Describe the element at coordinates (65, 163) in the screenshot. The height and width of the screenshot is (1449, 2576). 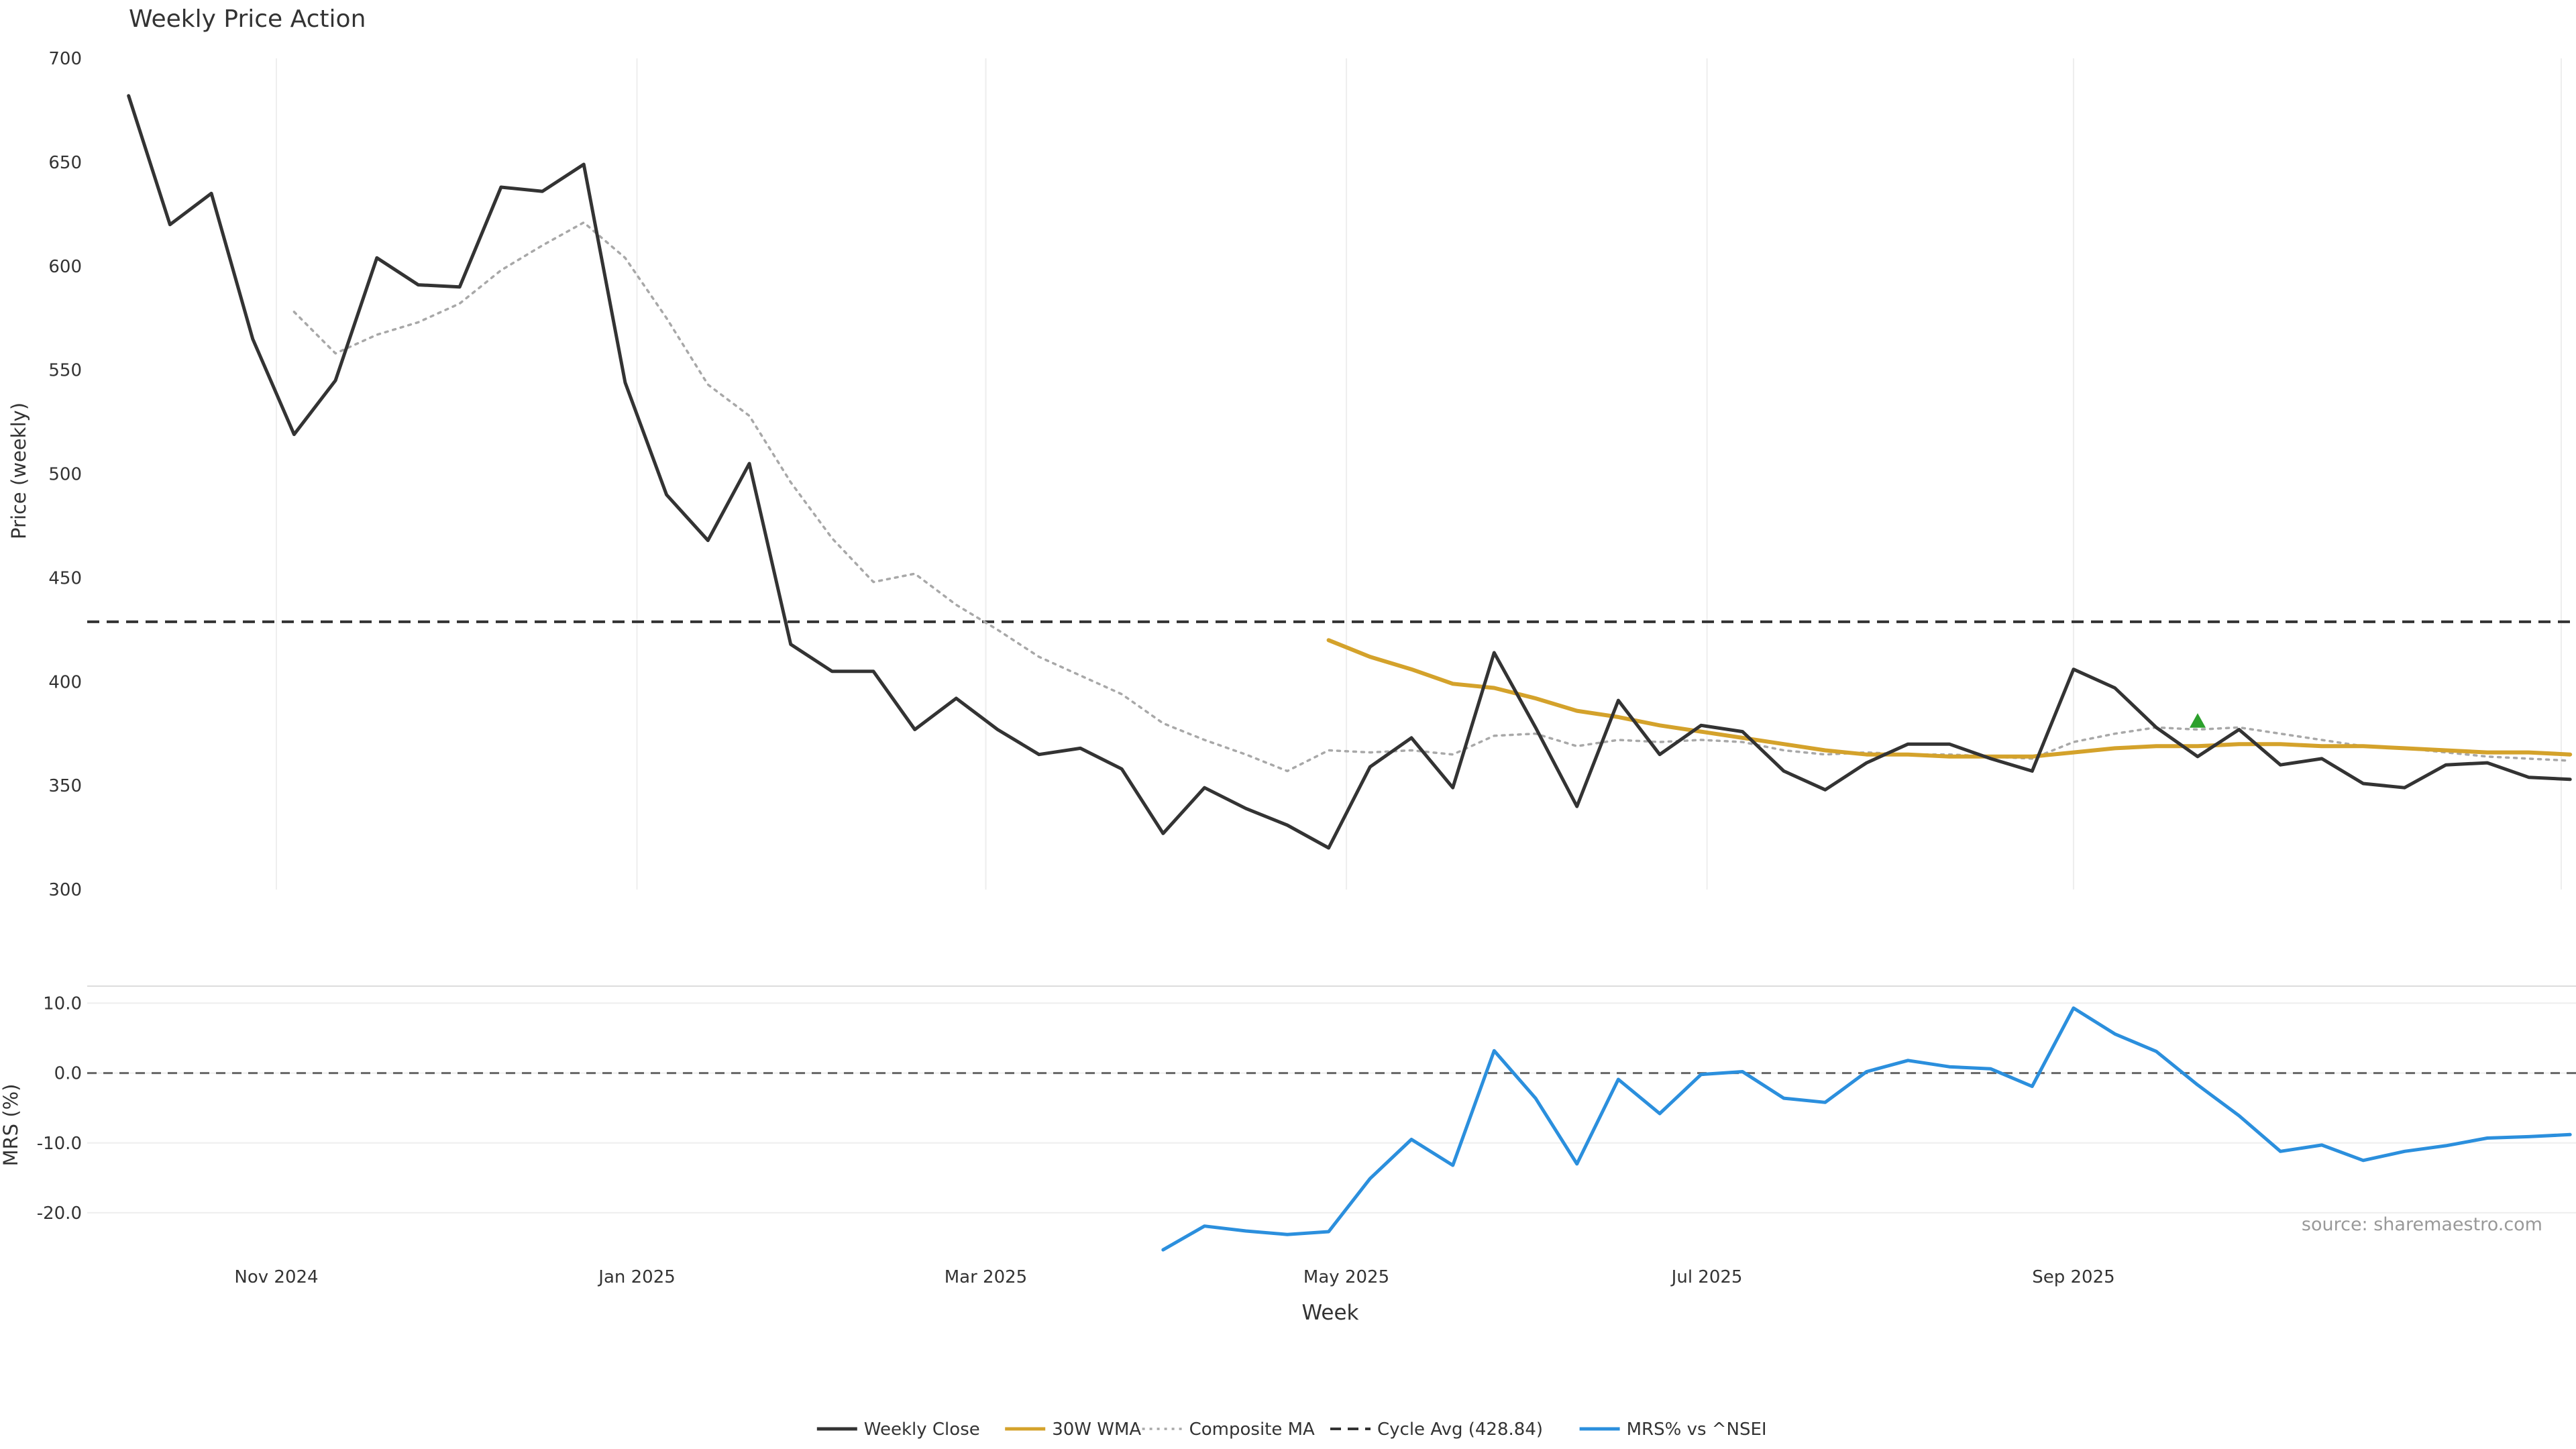
I see `price-y-tick-650: 650` at that location.